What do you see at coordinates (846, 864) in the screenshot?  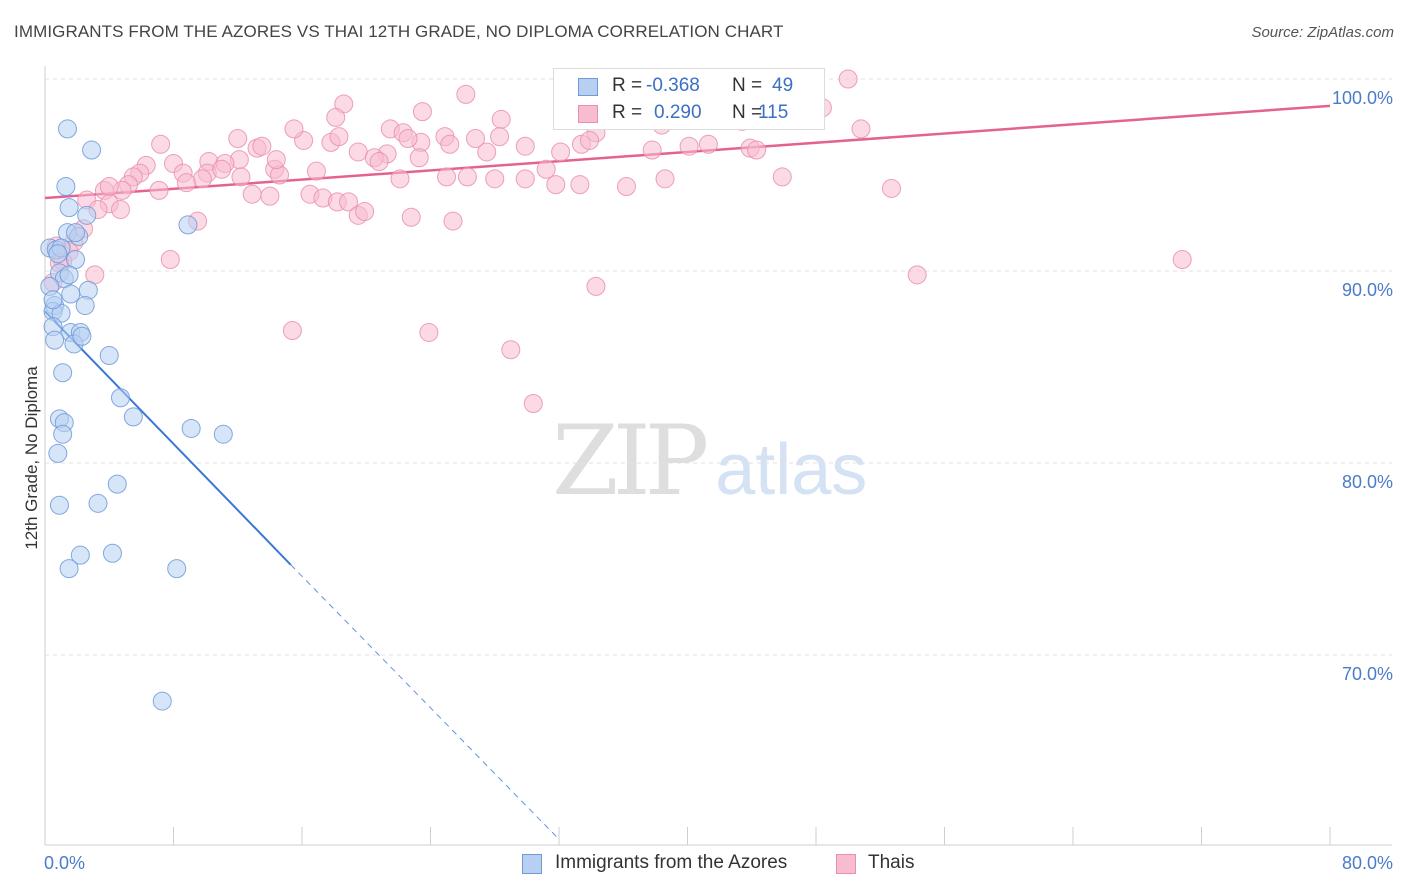 I see `thais-legend-swatch` at bounding box center [846, 864].